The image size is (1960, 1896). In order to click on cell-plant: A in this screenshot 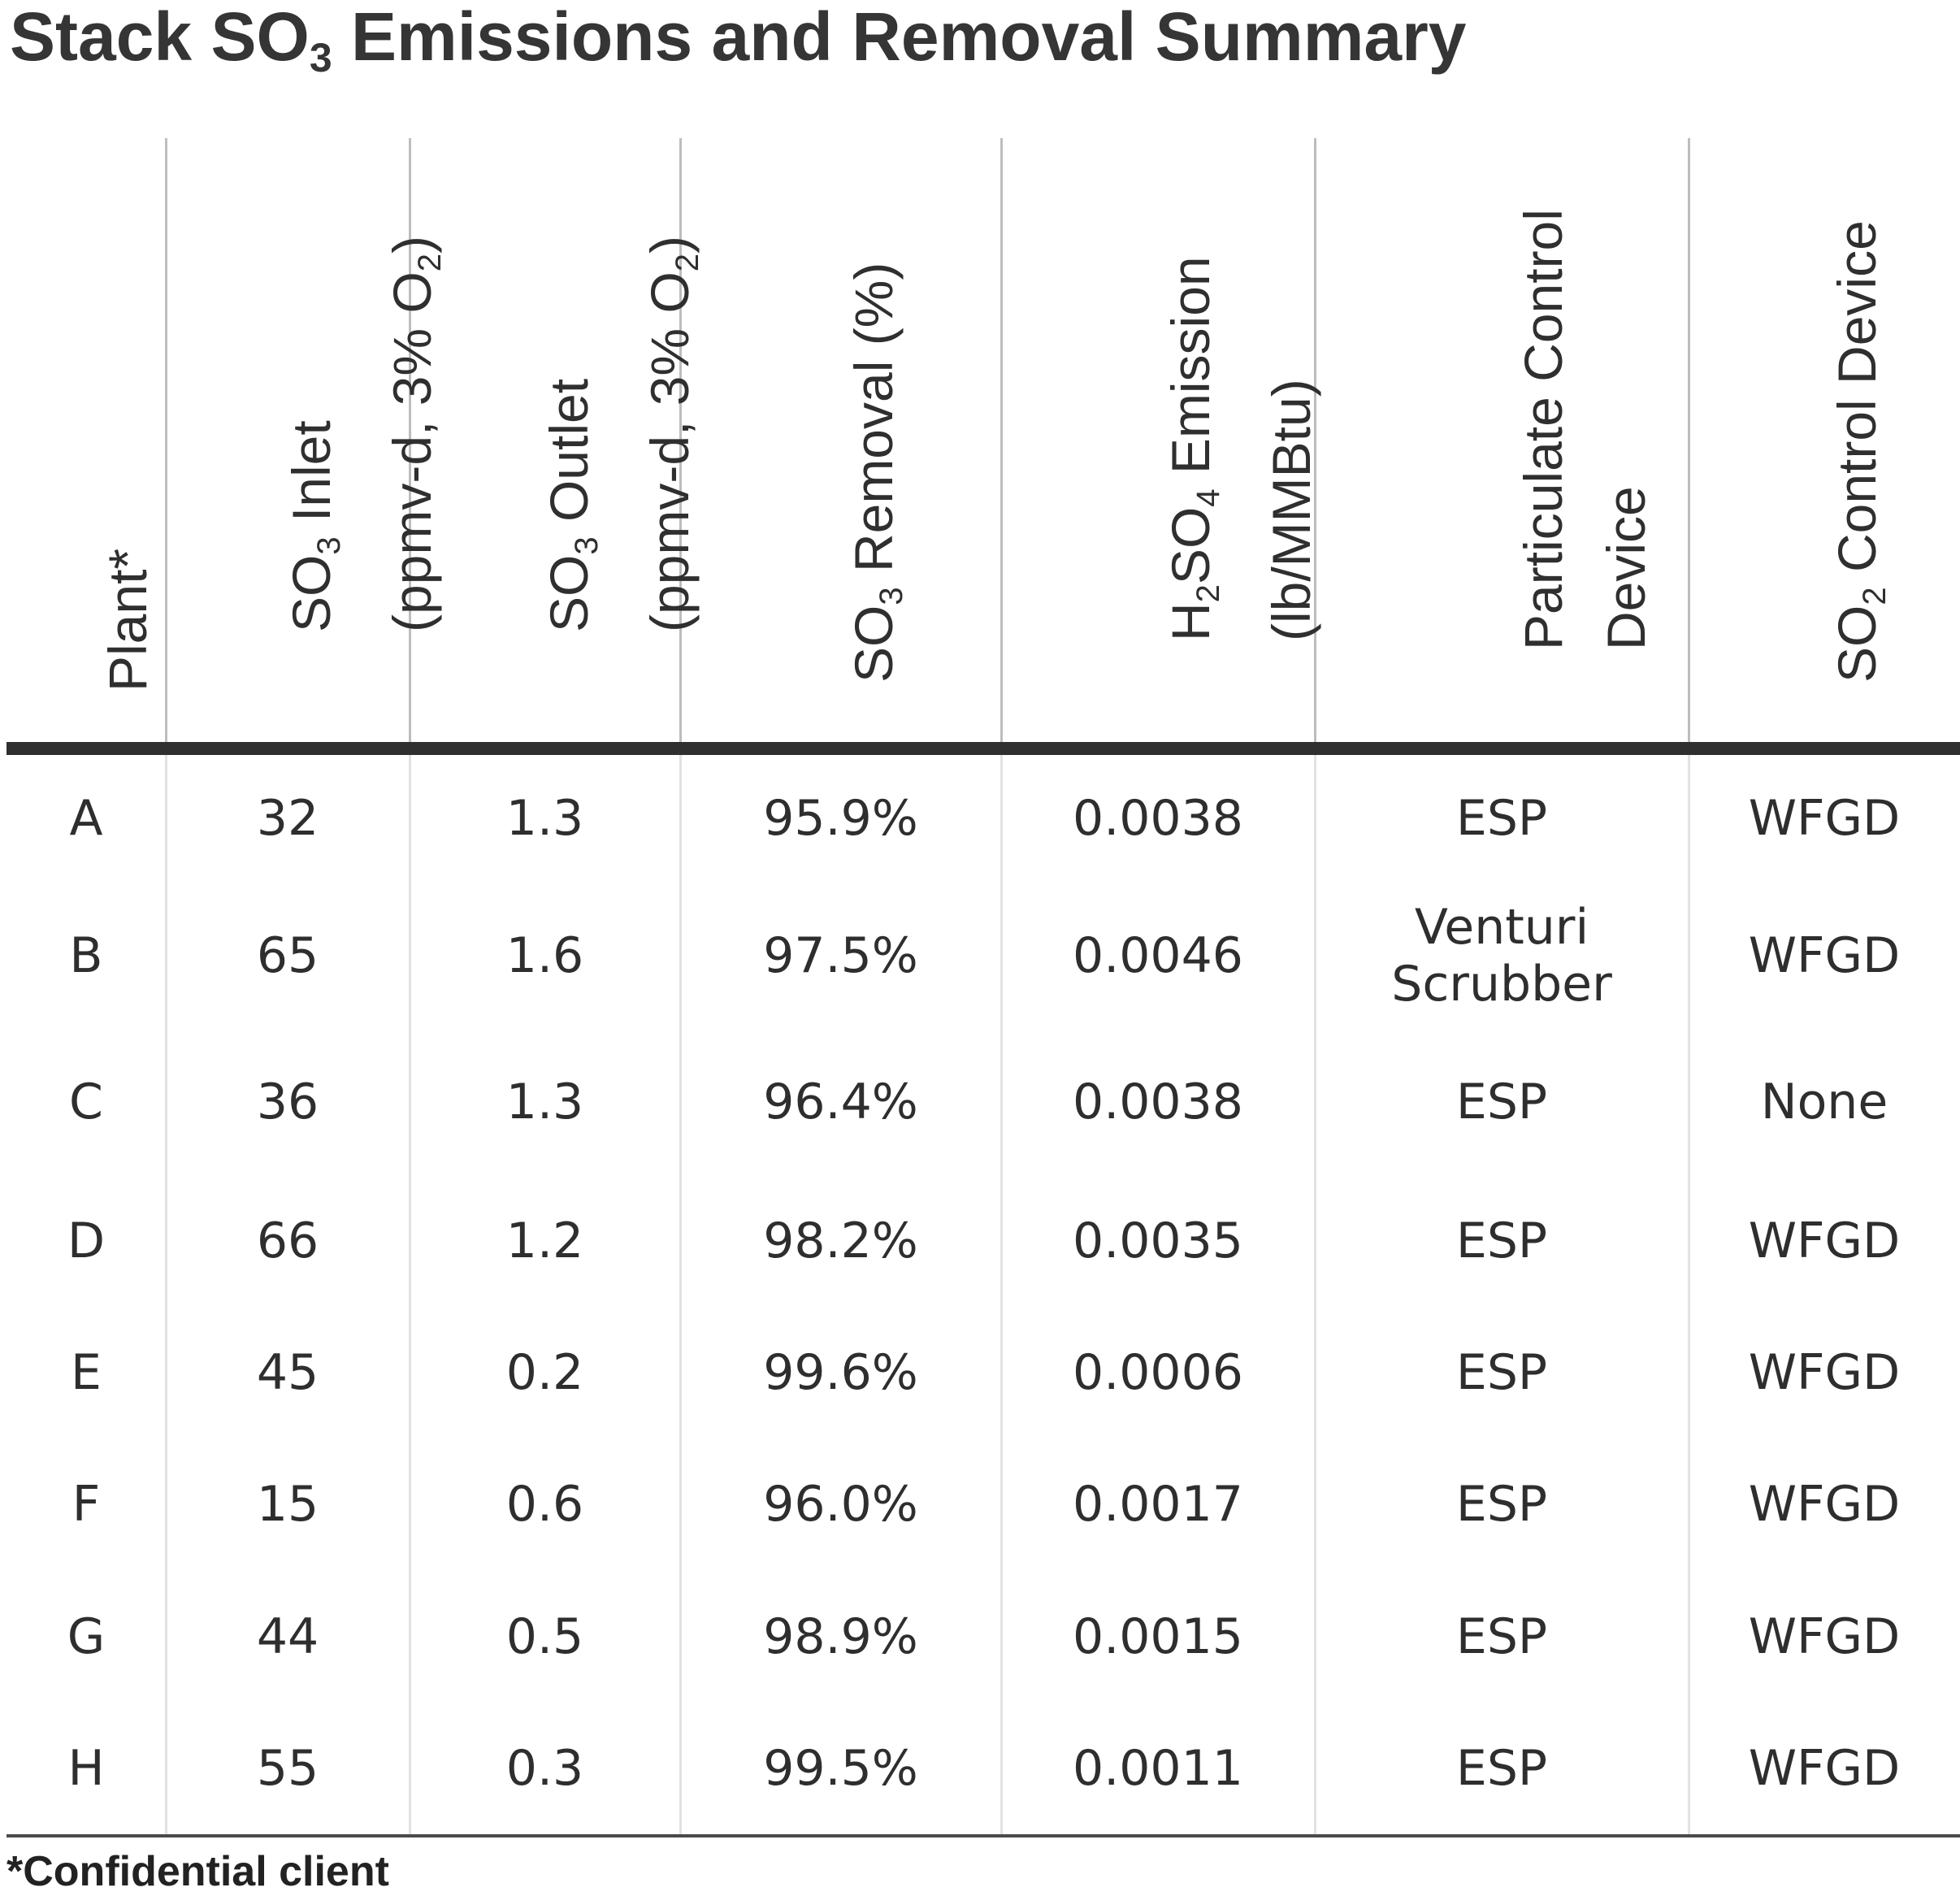, I will do `click(86, 818)`.